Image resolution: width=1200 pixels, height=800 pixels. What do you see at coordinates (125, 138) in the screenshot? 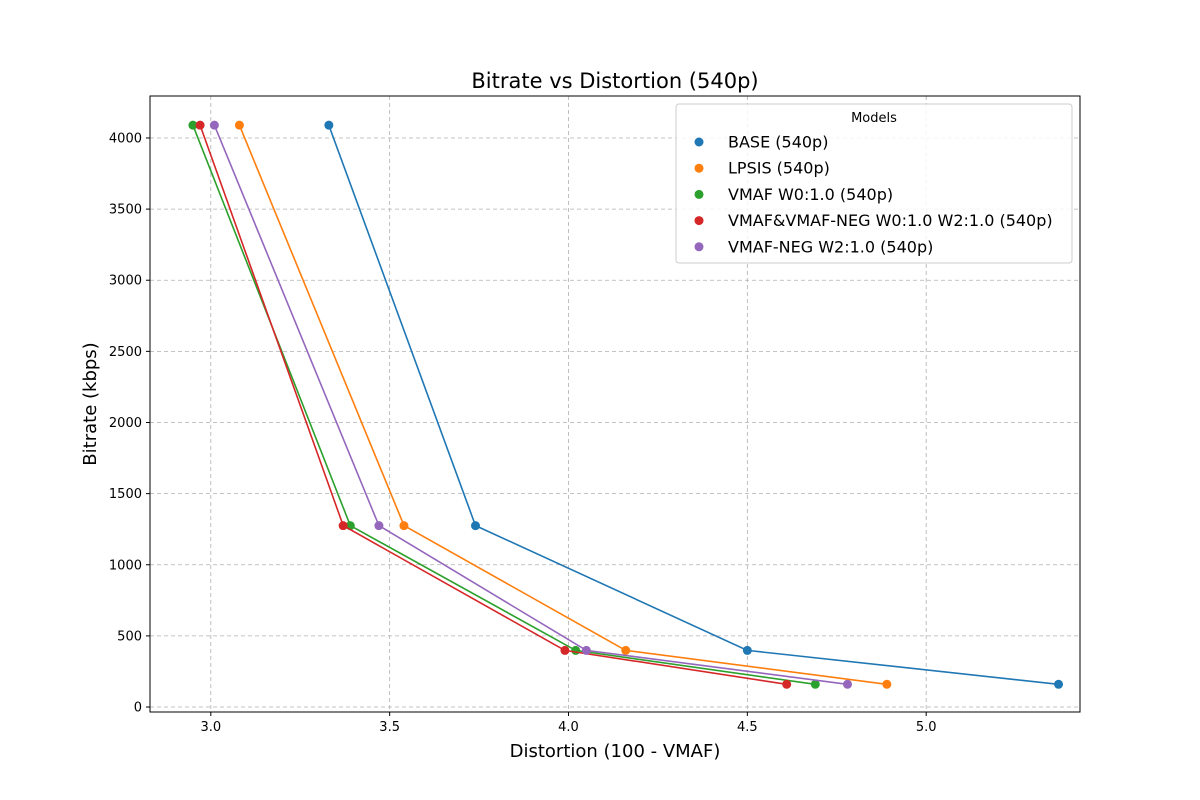
I see `y-tick-label: 4000` at bounding box center [125, 138].